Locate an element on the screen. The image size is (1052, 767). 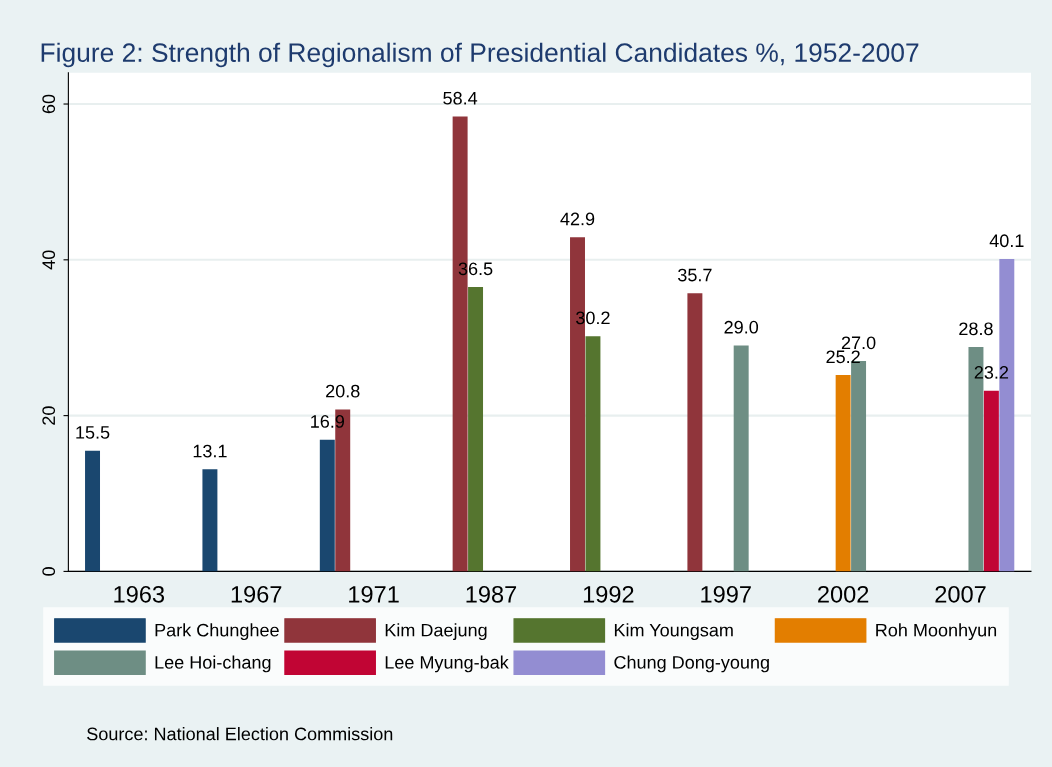
x-tick-label: 1987 is located at coordinates (491, 594).